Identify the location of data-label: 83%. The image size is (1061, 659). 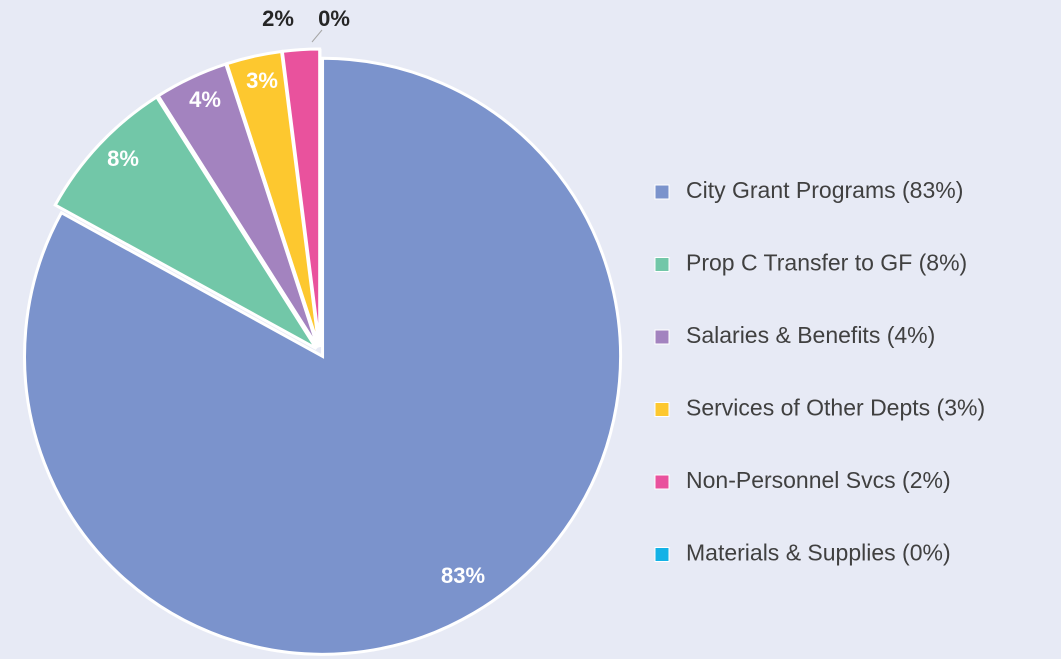
(463, 575).